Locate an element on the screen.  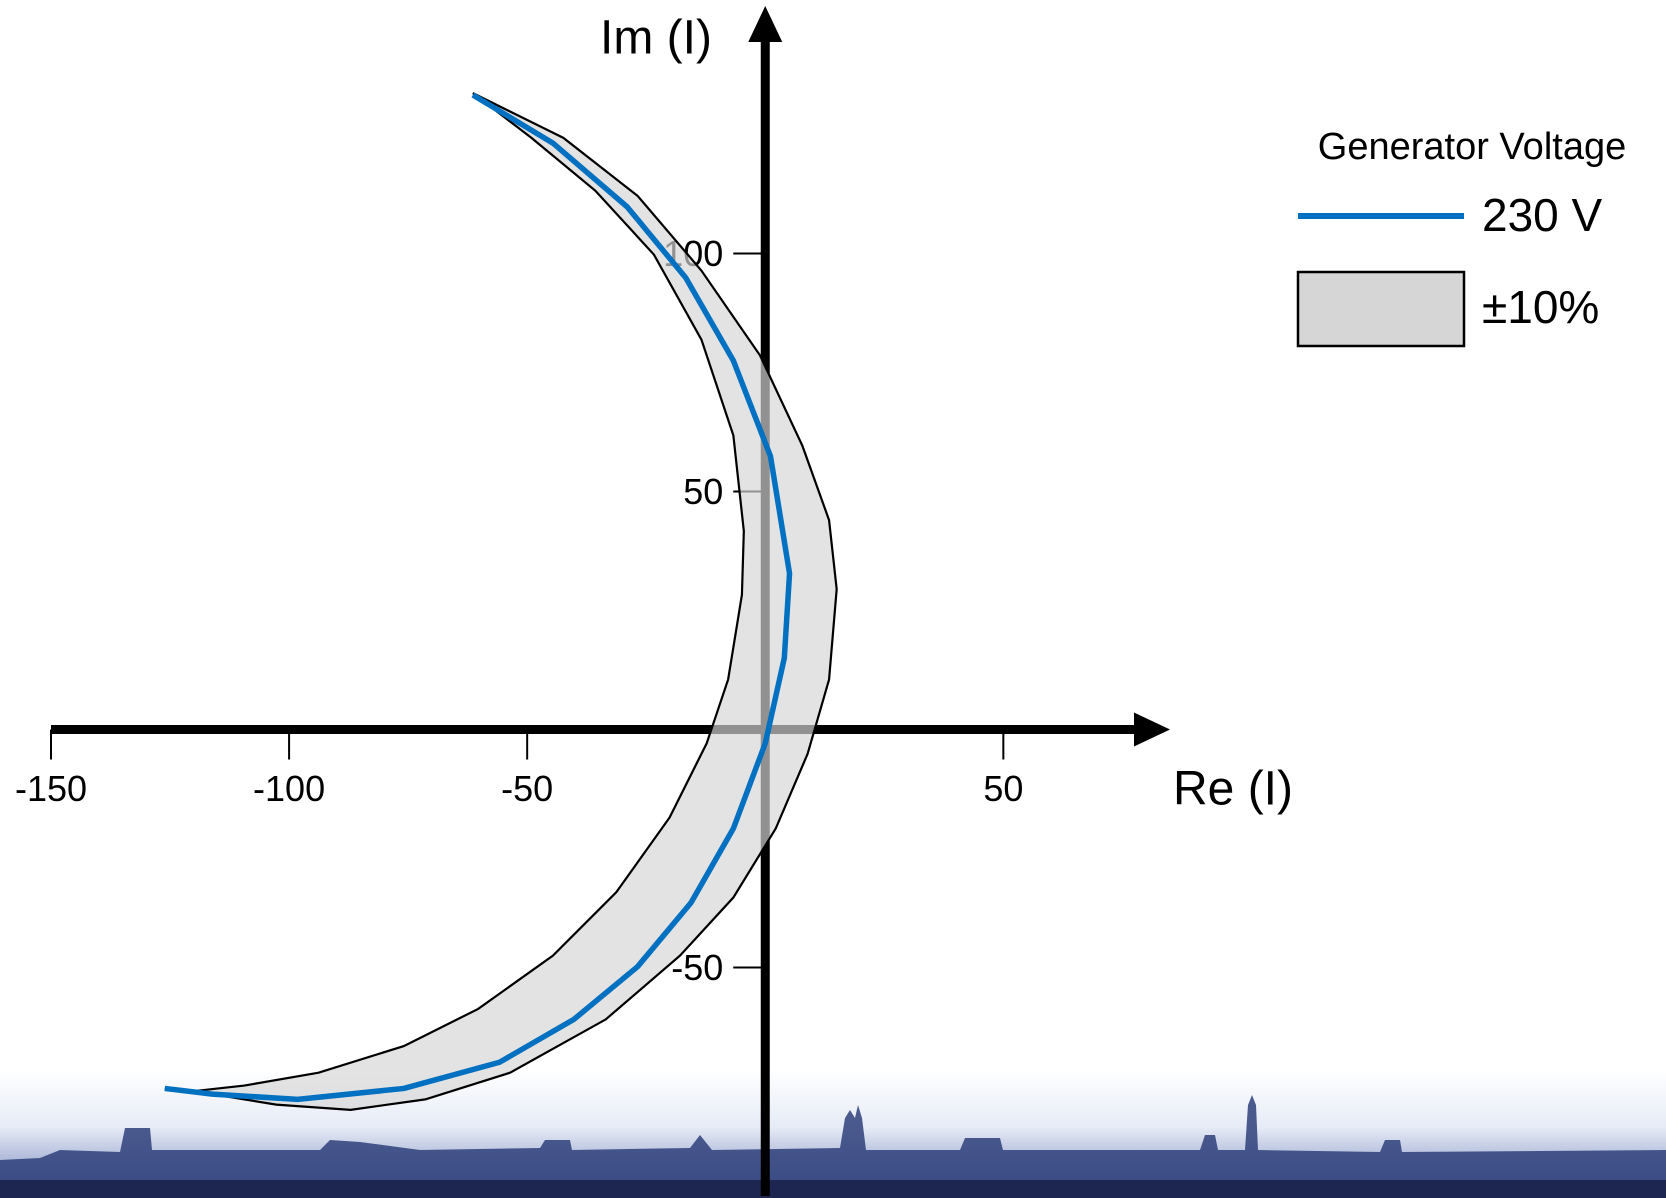
legend: Generator Voltage 230 V ±10% is located at coordinates (1461, 237).